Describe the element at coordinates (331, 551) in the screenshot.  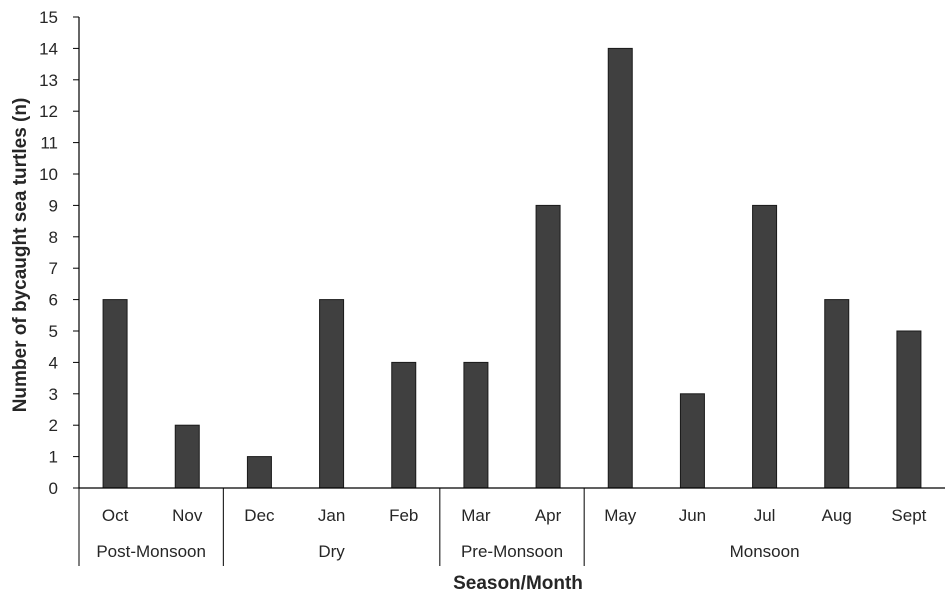
I see `group-label: Dry` at that location.